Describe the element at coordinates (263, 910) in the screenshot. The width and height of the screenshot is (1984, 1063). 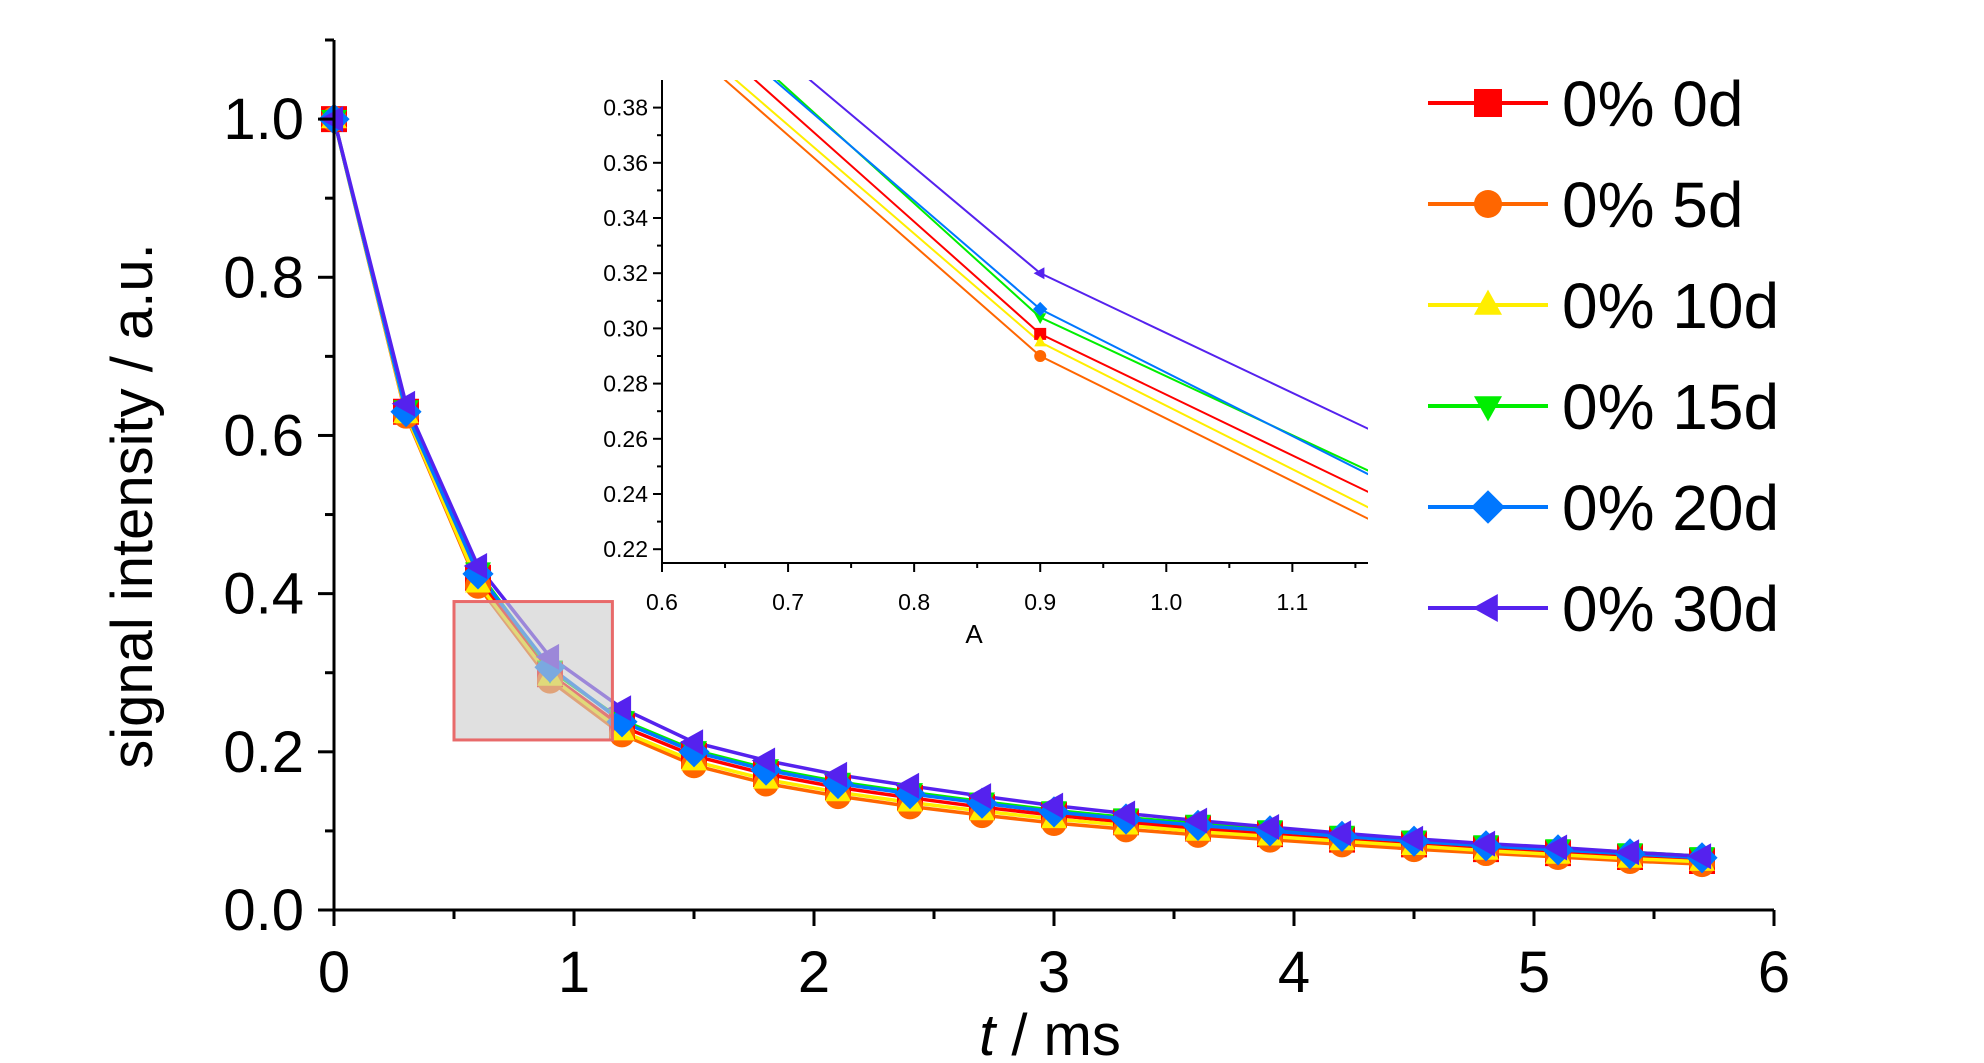
I see `main-y-tick-label: 0.0` at that location.